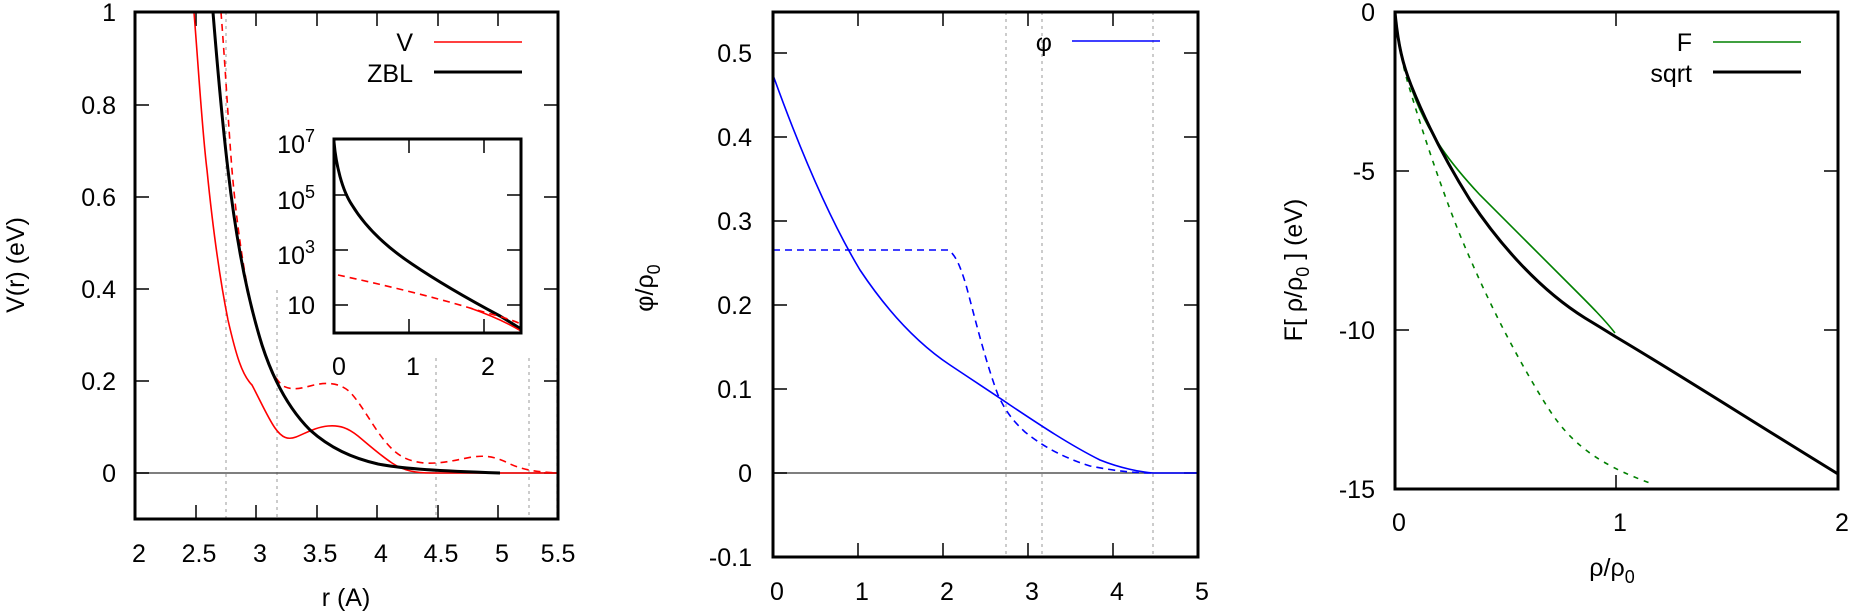  Describe the element at coordinates (1671, 74) in the screenshot. I see `legend-label-sqrt: sqrt` at that location.